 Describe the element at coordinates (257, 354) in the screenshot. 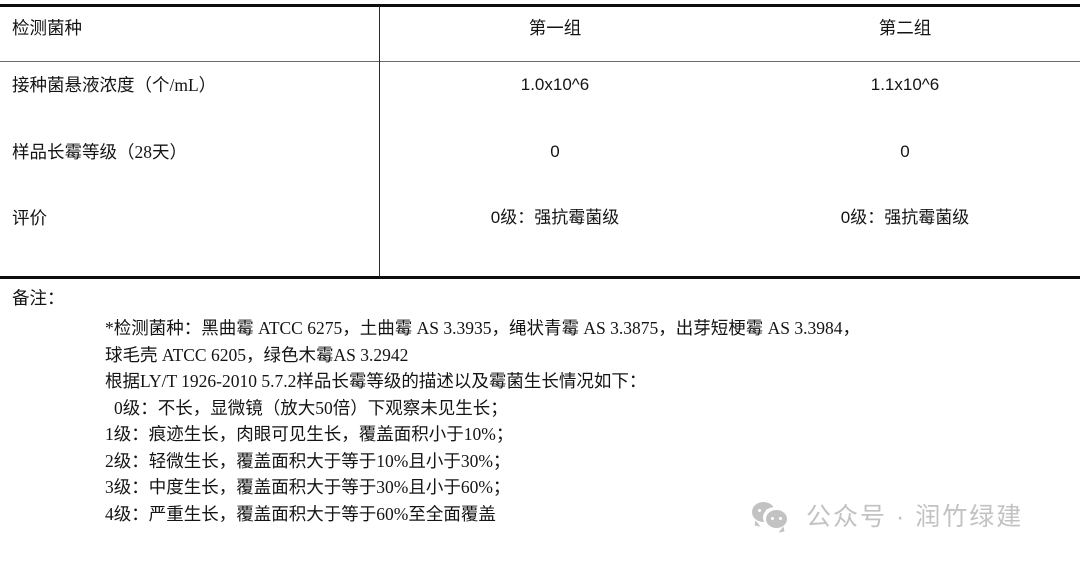

I see `note-line-strains-2: 球毛壳 ATCC 6205，绿色木霉AS 3.2942` at that location.